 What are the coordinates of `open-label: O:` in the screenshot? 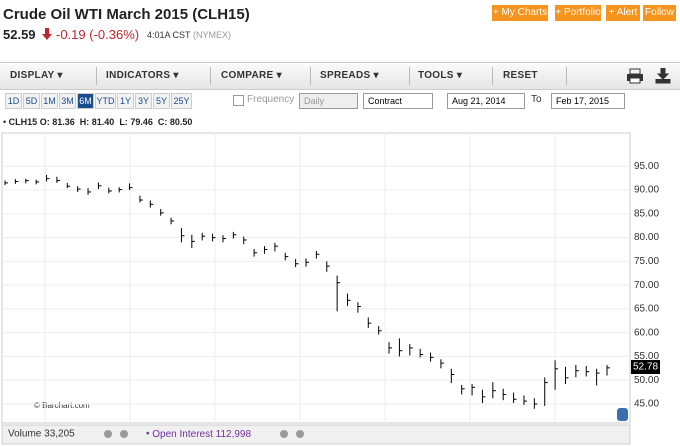 It's located at (44, 122).